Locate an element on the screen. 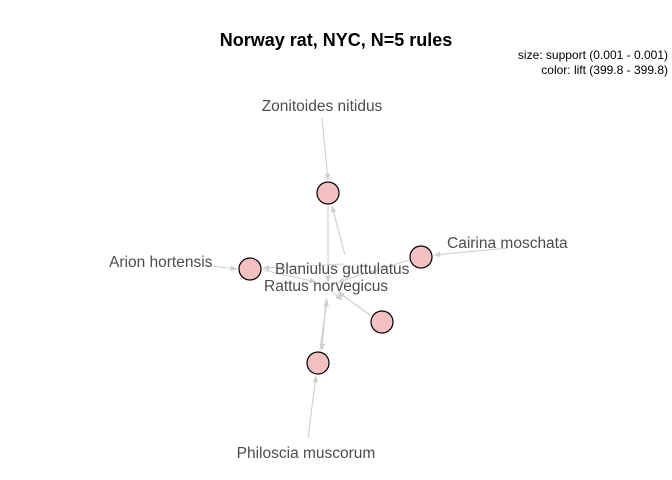 The height and width of the screenshot is (480, 672). rule-node-r3 is located at coordinates (250, 269).